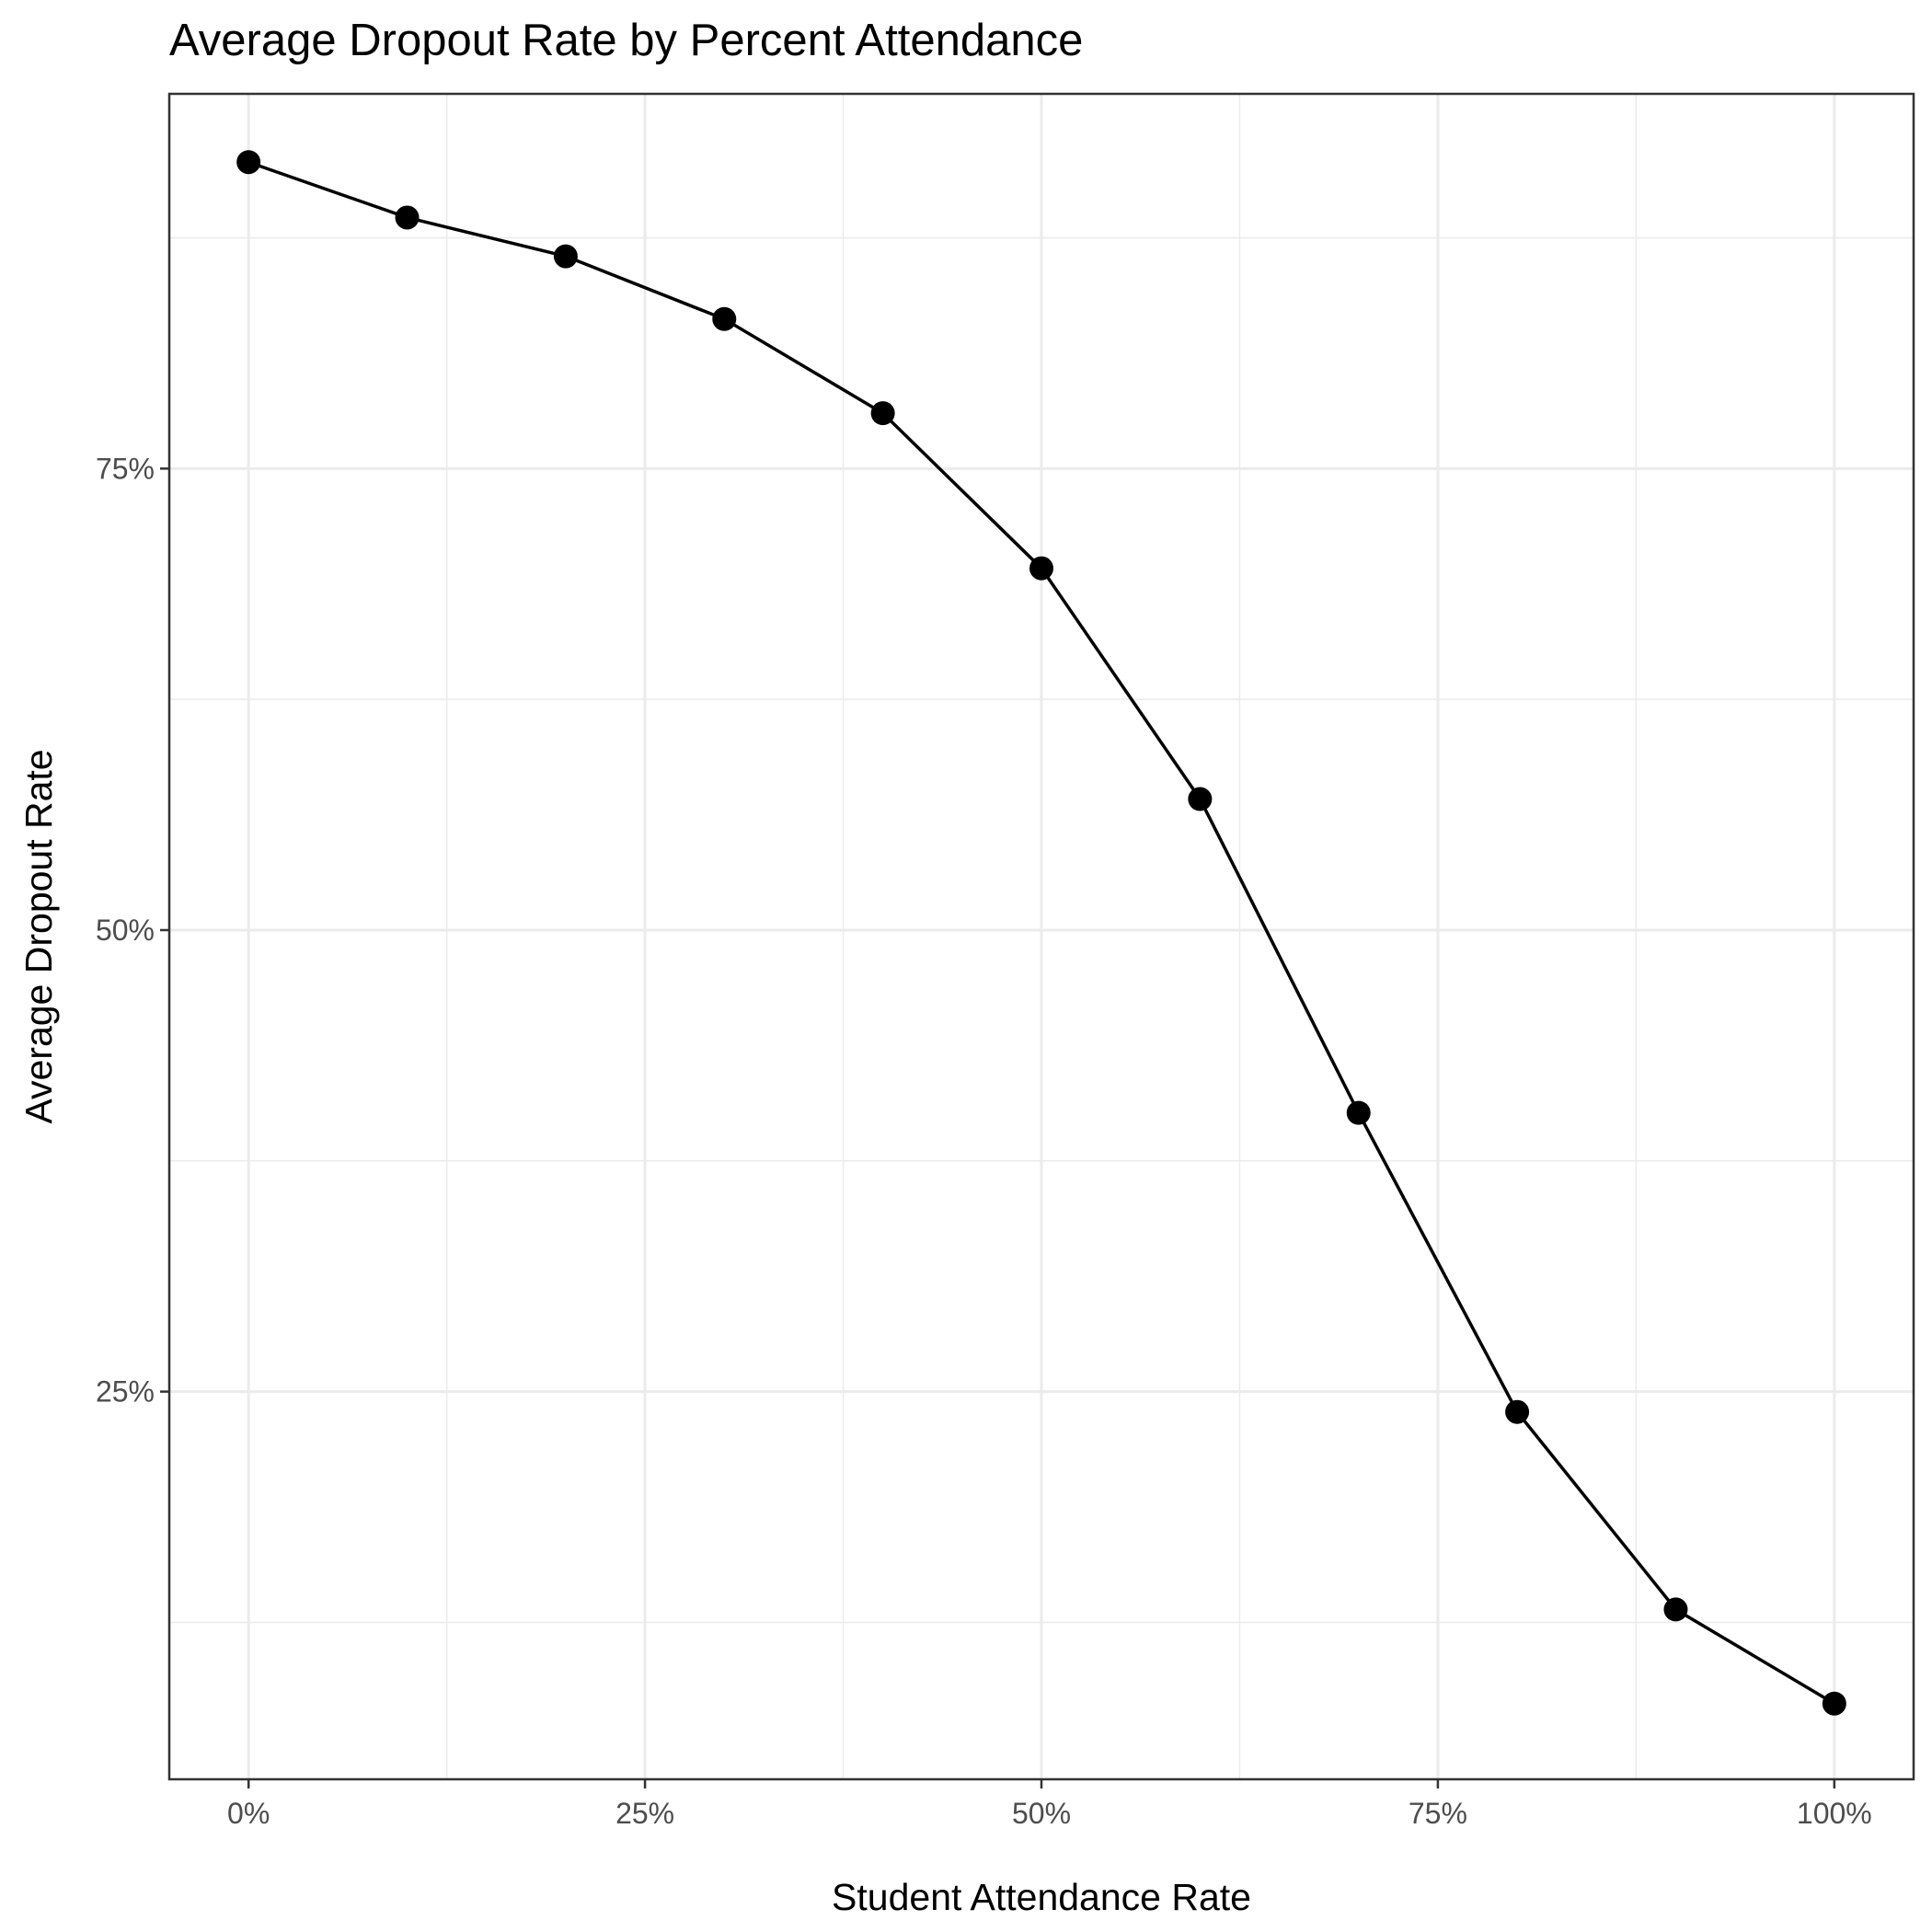  I want to click on y-tick-label-1: 50%, so click(126, 930).